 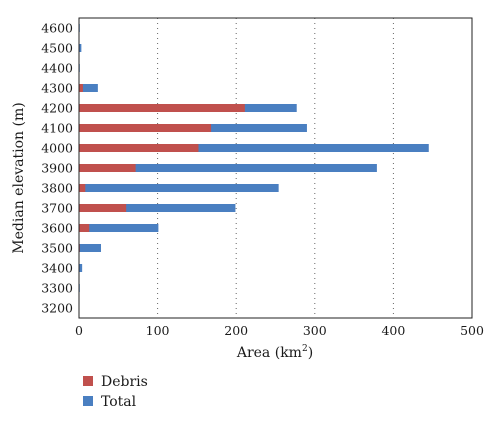 What do you see at coordinates (115, 392) in the screenshot?
I see `legend: Debris Total` at bounding box center [115, 392].